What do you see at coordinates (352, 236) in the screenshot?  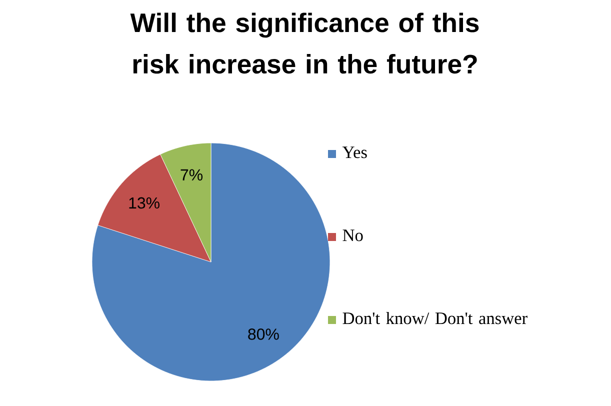 I see `legend-label: No` at bounding box center [352, 236].